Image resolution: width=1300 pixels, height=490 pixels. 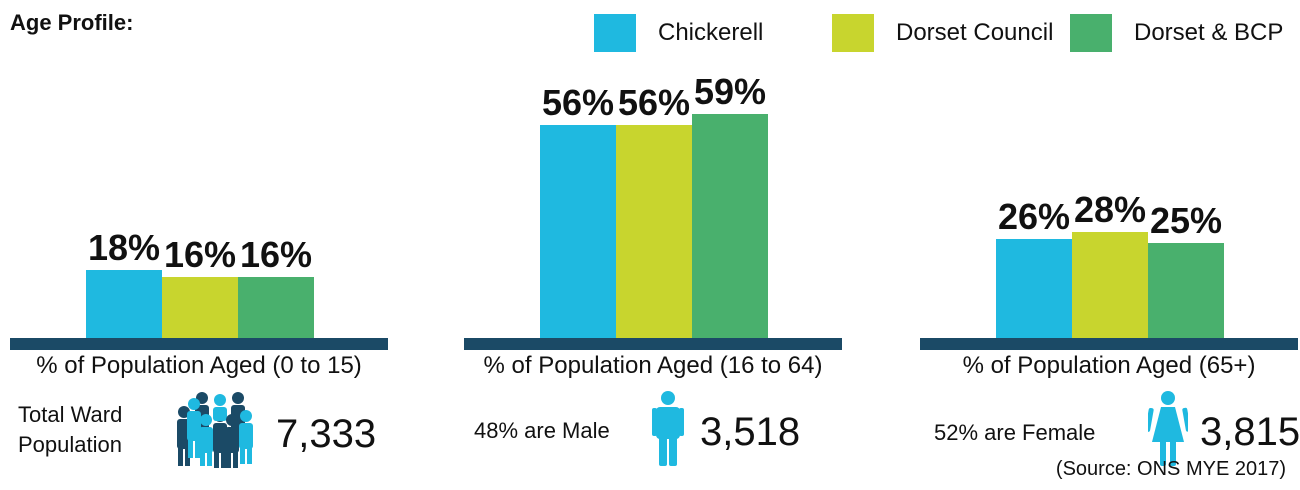 What do you see at coordinates (668, 428) in the screenshot?
I see `male-person-icon` at bounding box center [668, 428].